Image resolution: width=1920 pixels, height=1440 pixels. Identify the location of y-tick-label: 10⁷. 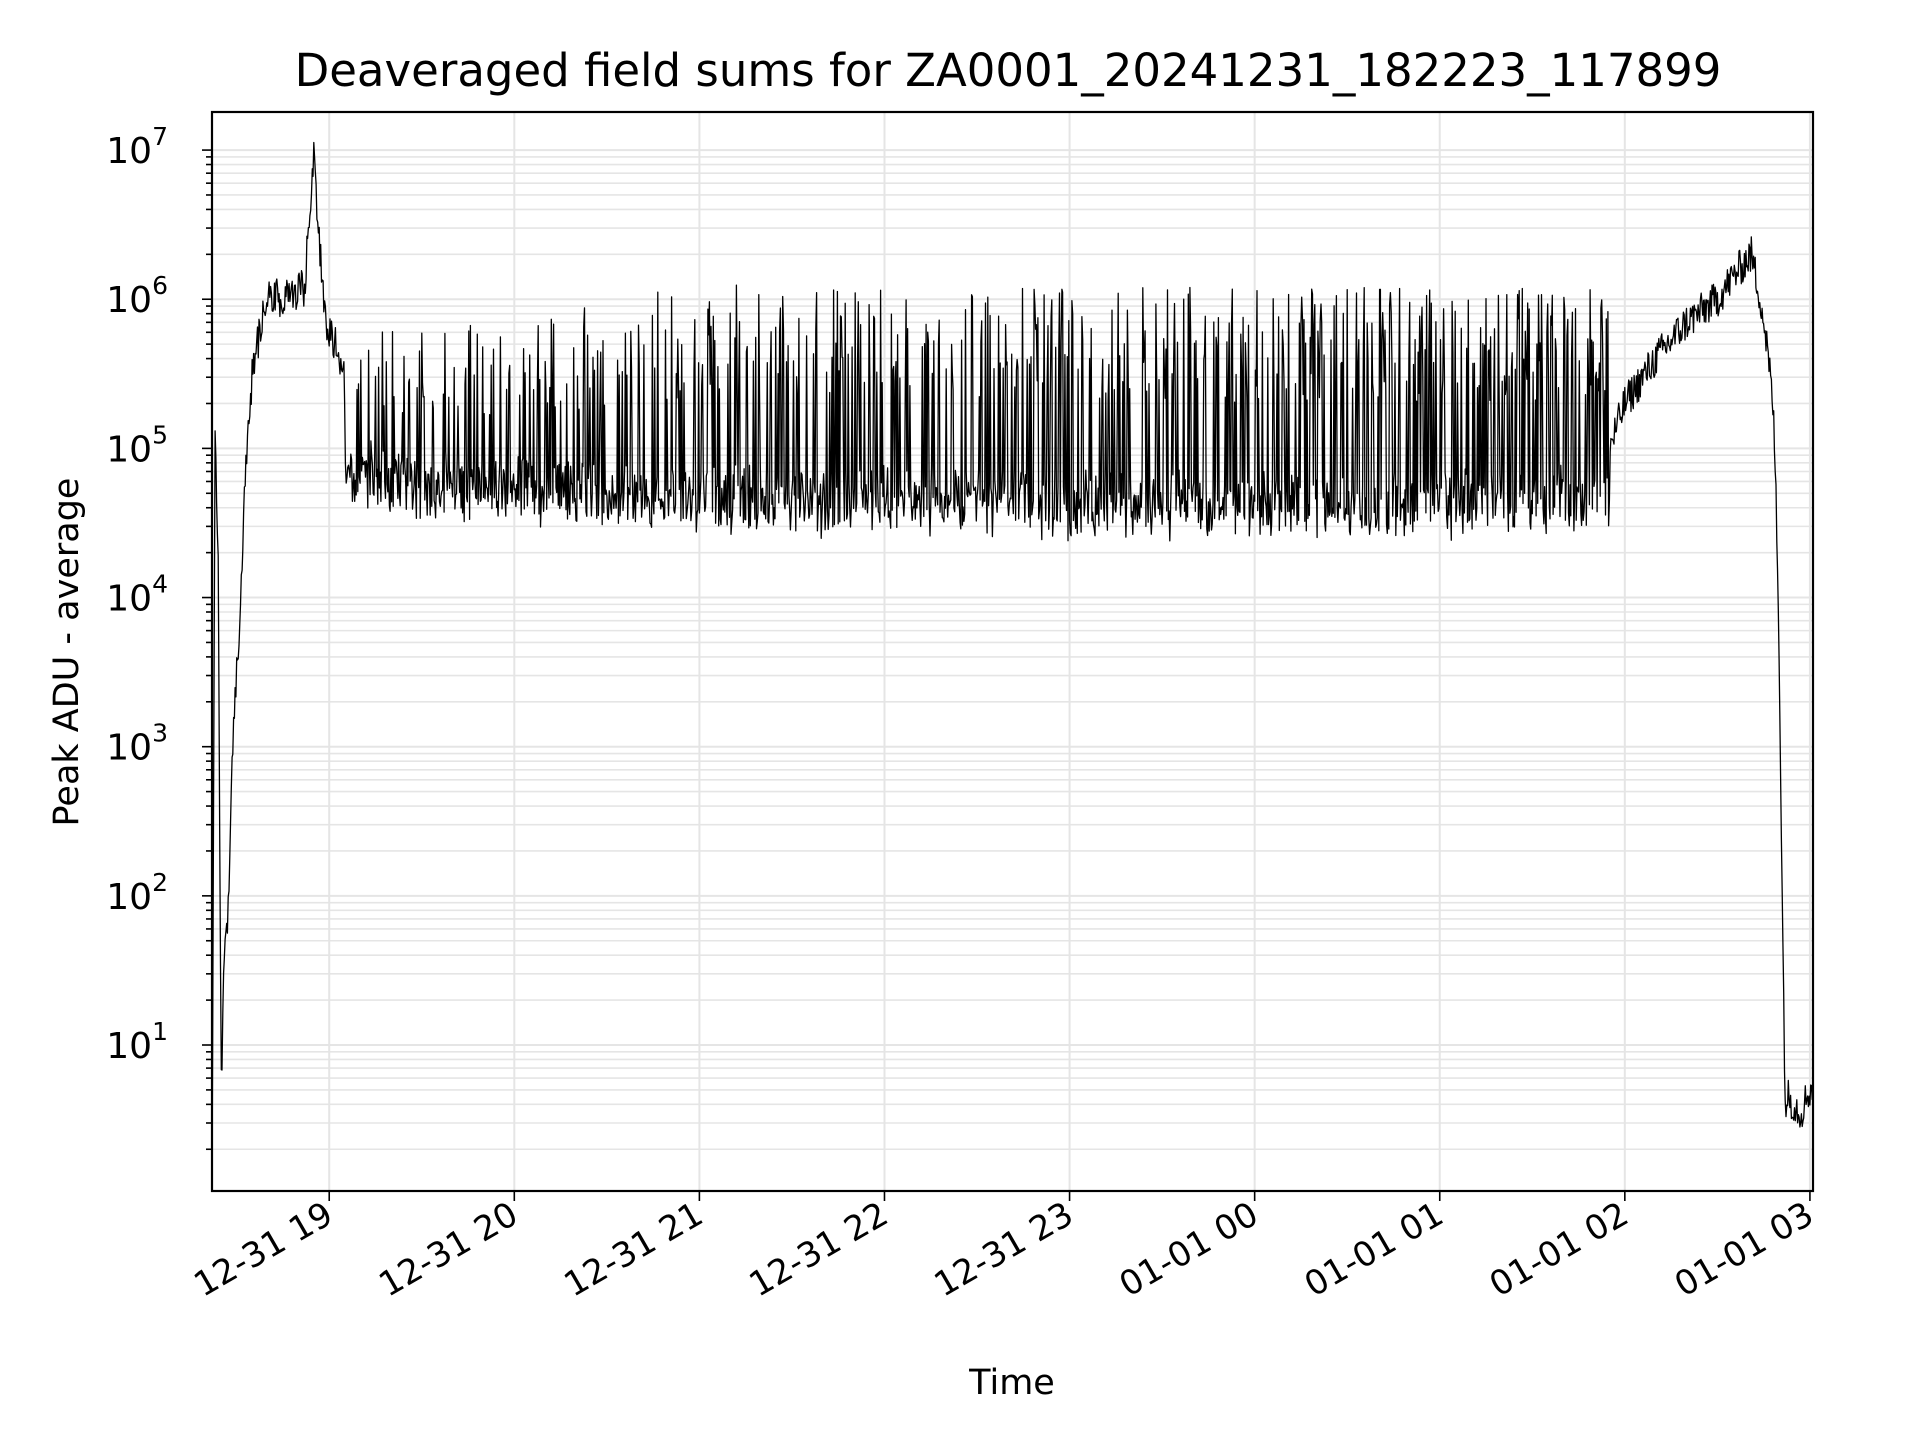
(137, 147).